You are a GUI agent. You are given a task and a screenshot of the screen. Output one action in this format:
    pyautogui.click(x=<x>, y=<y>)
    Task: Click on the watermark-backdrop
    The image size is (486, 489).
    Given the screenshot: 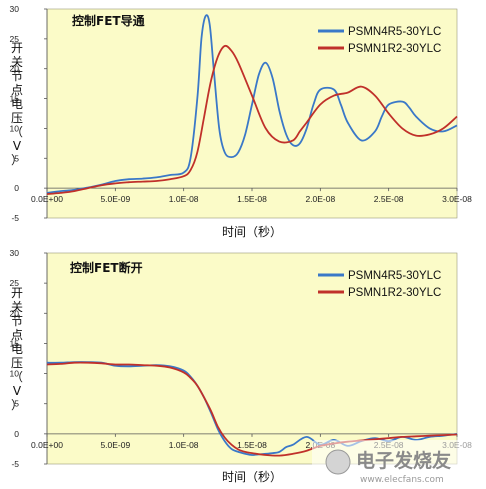 What is the action you would take?
    pyautogui.click(x=397, y=463)
    